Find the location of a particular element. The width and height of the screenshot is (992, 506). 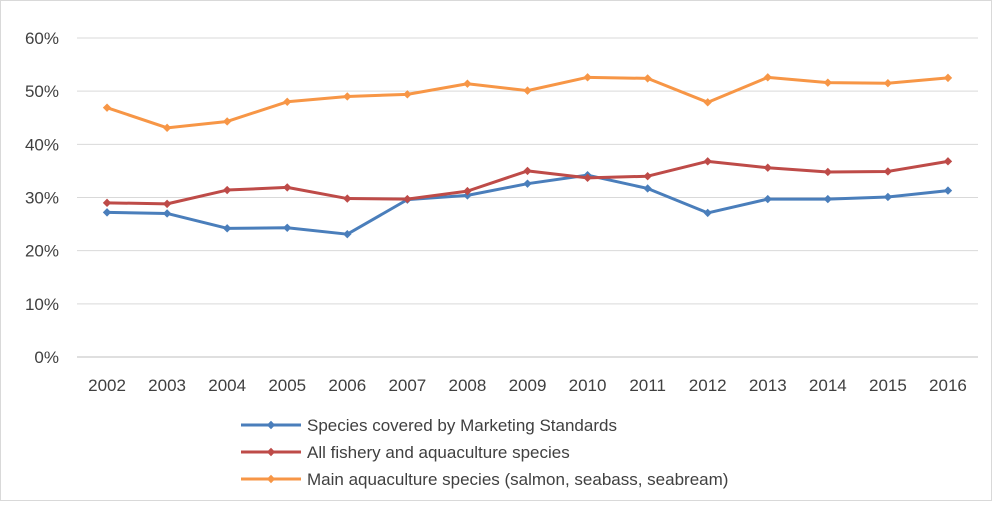

x-tick-label: 2016 is located at coordinates (948, 385).